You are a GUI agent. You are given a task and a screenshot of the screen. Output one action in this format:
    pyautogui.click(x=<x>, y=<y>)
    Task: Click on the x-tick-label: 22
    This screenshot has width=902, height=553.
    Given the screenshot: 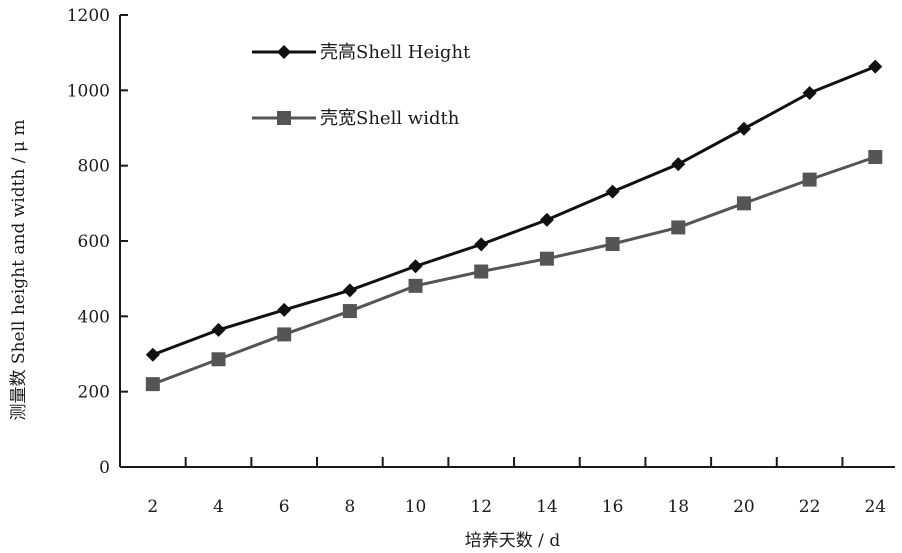 What is the action you would take?
    pyautogui.click(x=810, y=507)
    